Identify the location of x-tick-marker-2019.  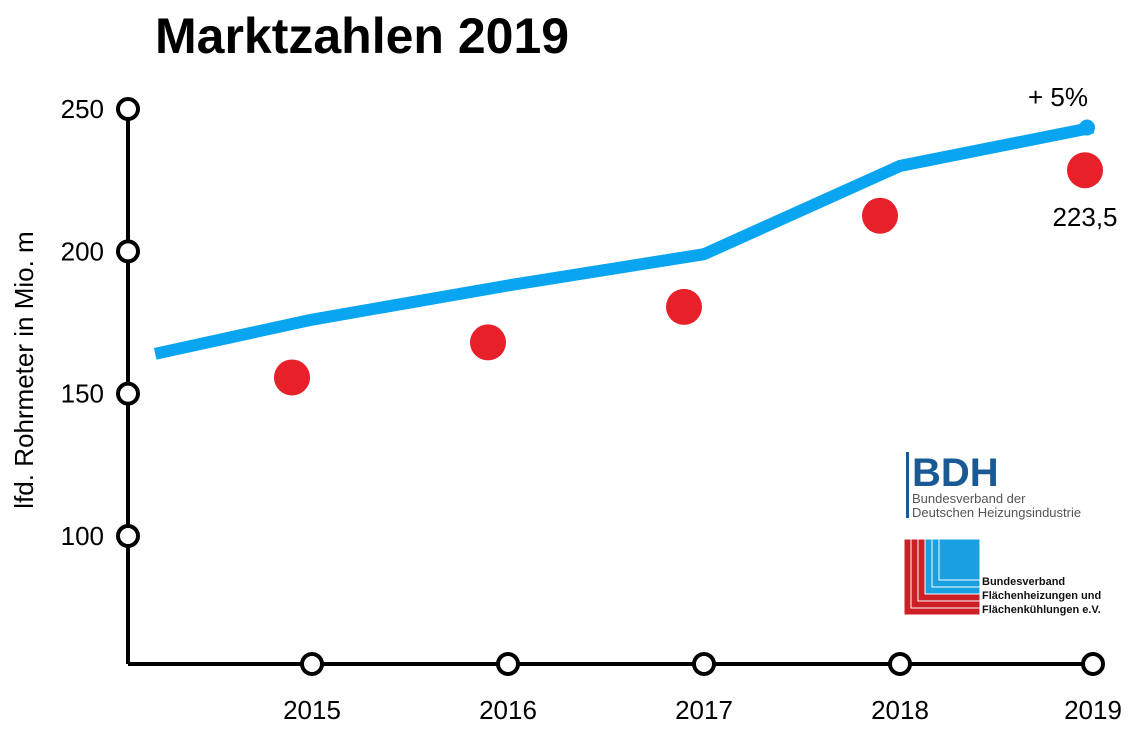
(1093, 664).